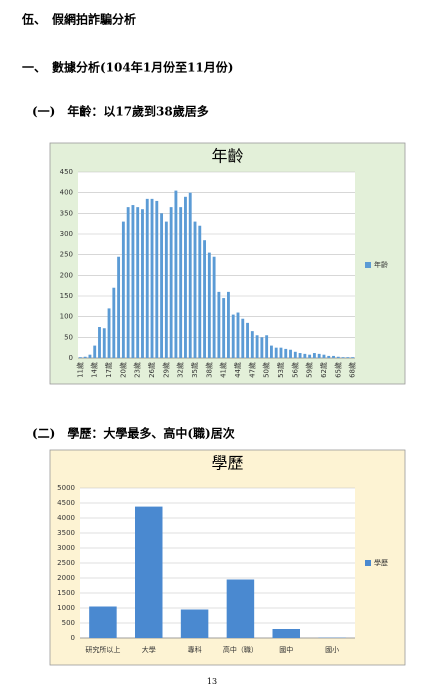 Image resolution: width=423 pixels, height=700 pixels. What do you see at coordinates (108, 370) in the screenshot?
I see `x-tick-label: 17歲` at bounding box center [108, 370].